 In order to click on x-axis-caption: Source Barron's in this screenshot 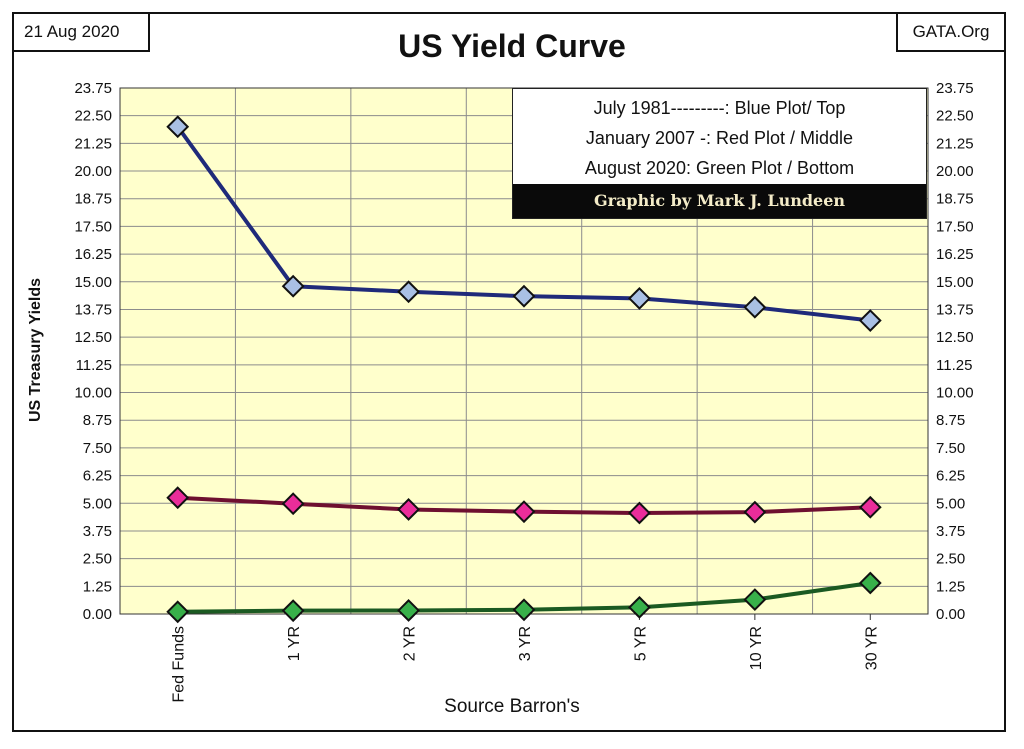, I will do `click(512, 706)`.